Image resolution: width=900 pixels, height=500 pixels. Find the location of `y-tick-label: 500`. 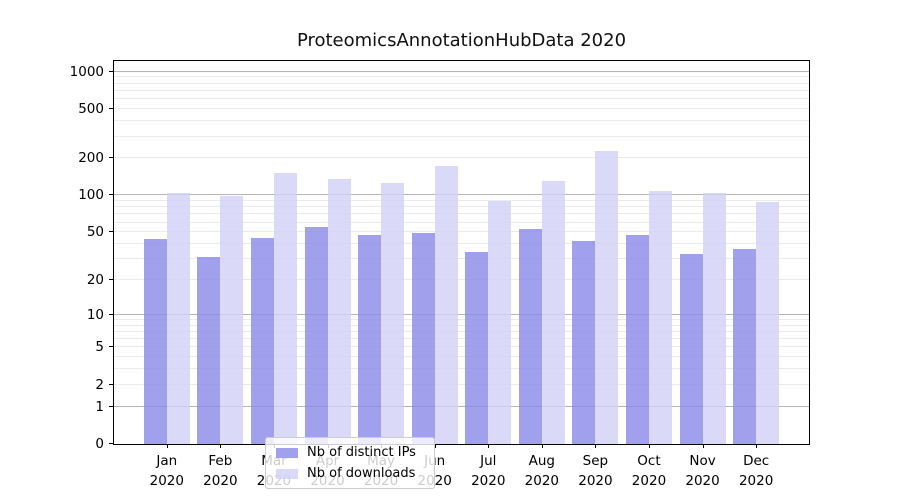

y-tick-label: 500 is located at coordinates (91, 109).